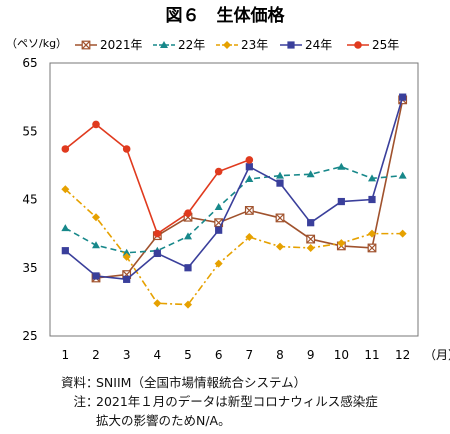 The height and width of the screenshot is (434, 450). I want to click on y-tick-label: 35, so click(29, 268).